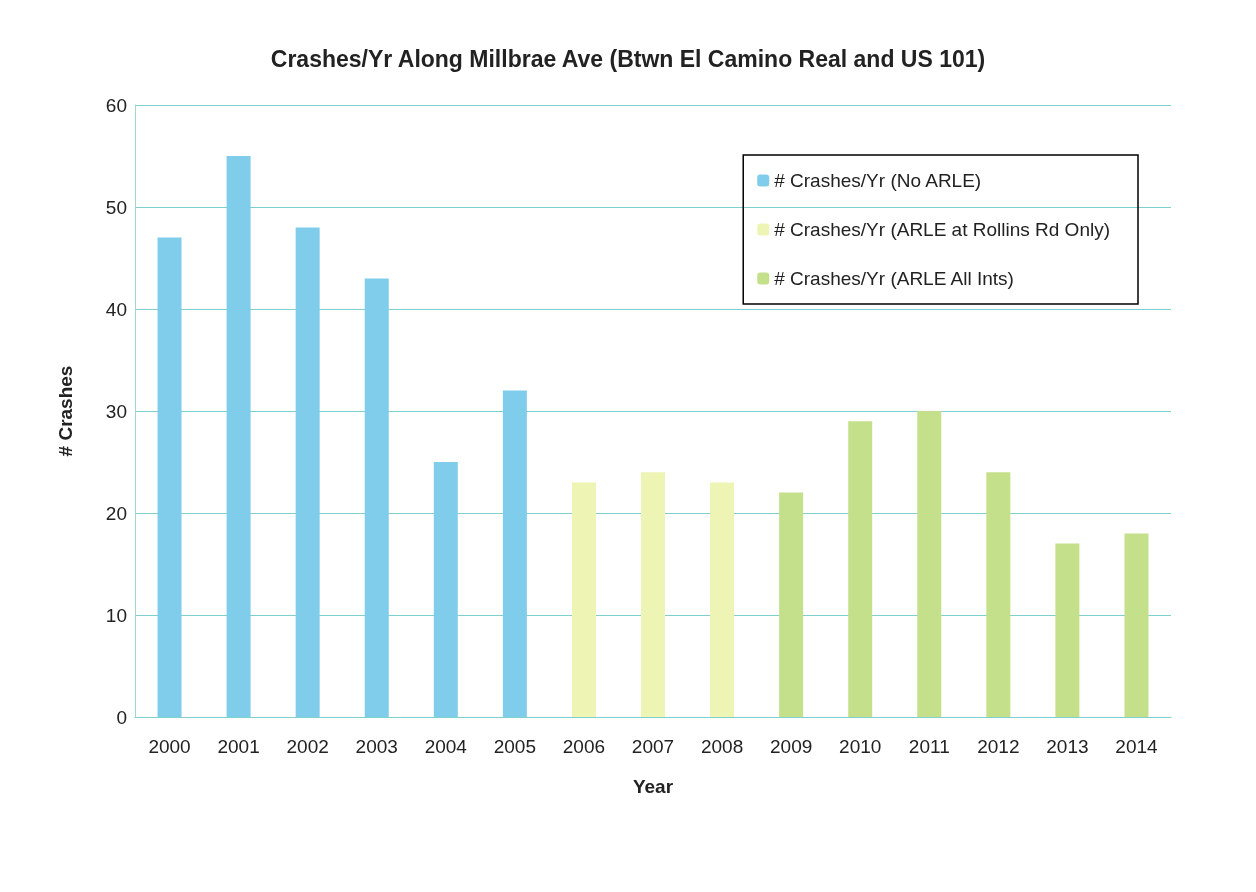 The height and width of the screenshot is (892, 1256). Describe the element at coordinates (307, 746) in the screenshot. I see `x-tick-label: 2002` at that location.